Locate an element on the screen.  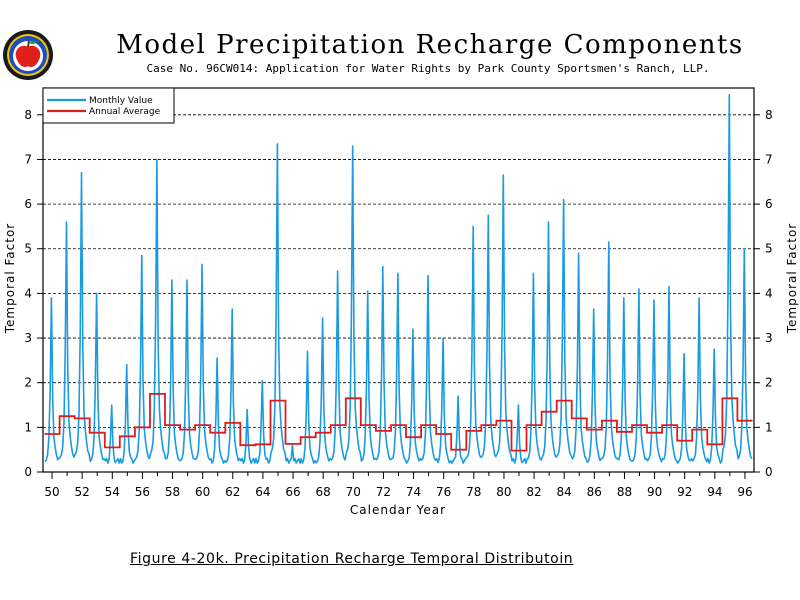
y-tick-labels-right: 0 1 2 3 4 5 6 7 8 is located at coordinates (769, 293).